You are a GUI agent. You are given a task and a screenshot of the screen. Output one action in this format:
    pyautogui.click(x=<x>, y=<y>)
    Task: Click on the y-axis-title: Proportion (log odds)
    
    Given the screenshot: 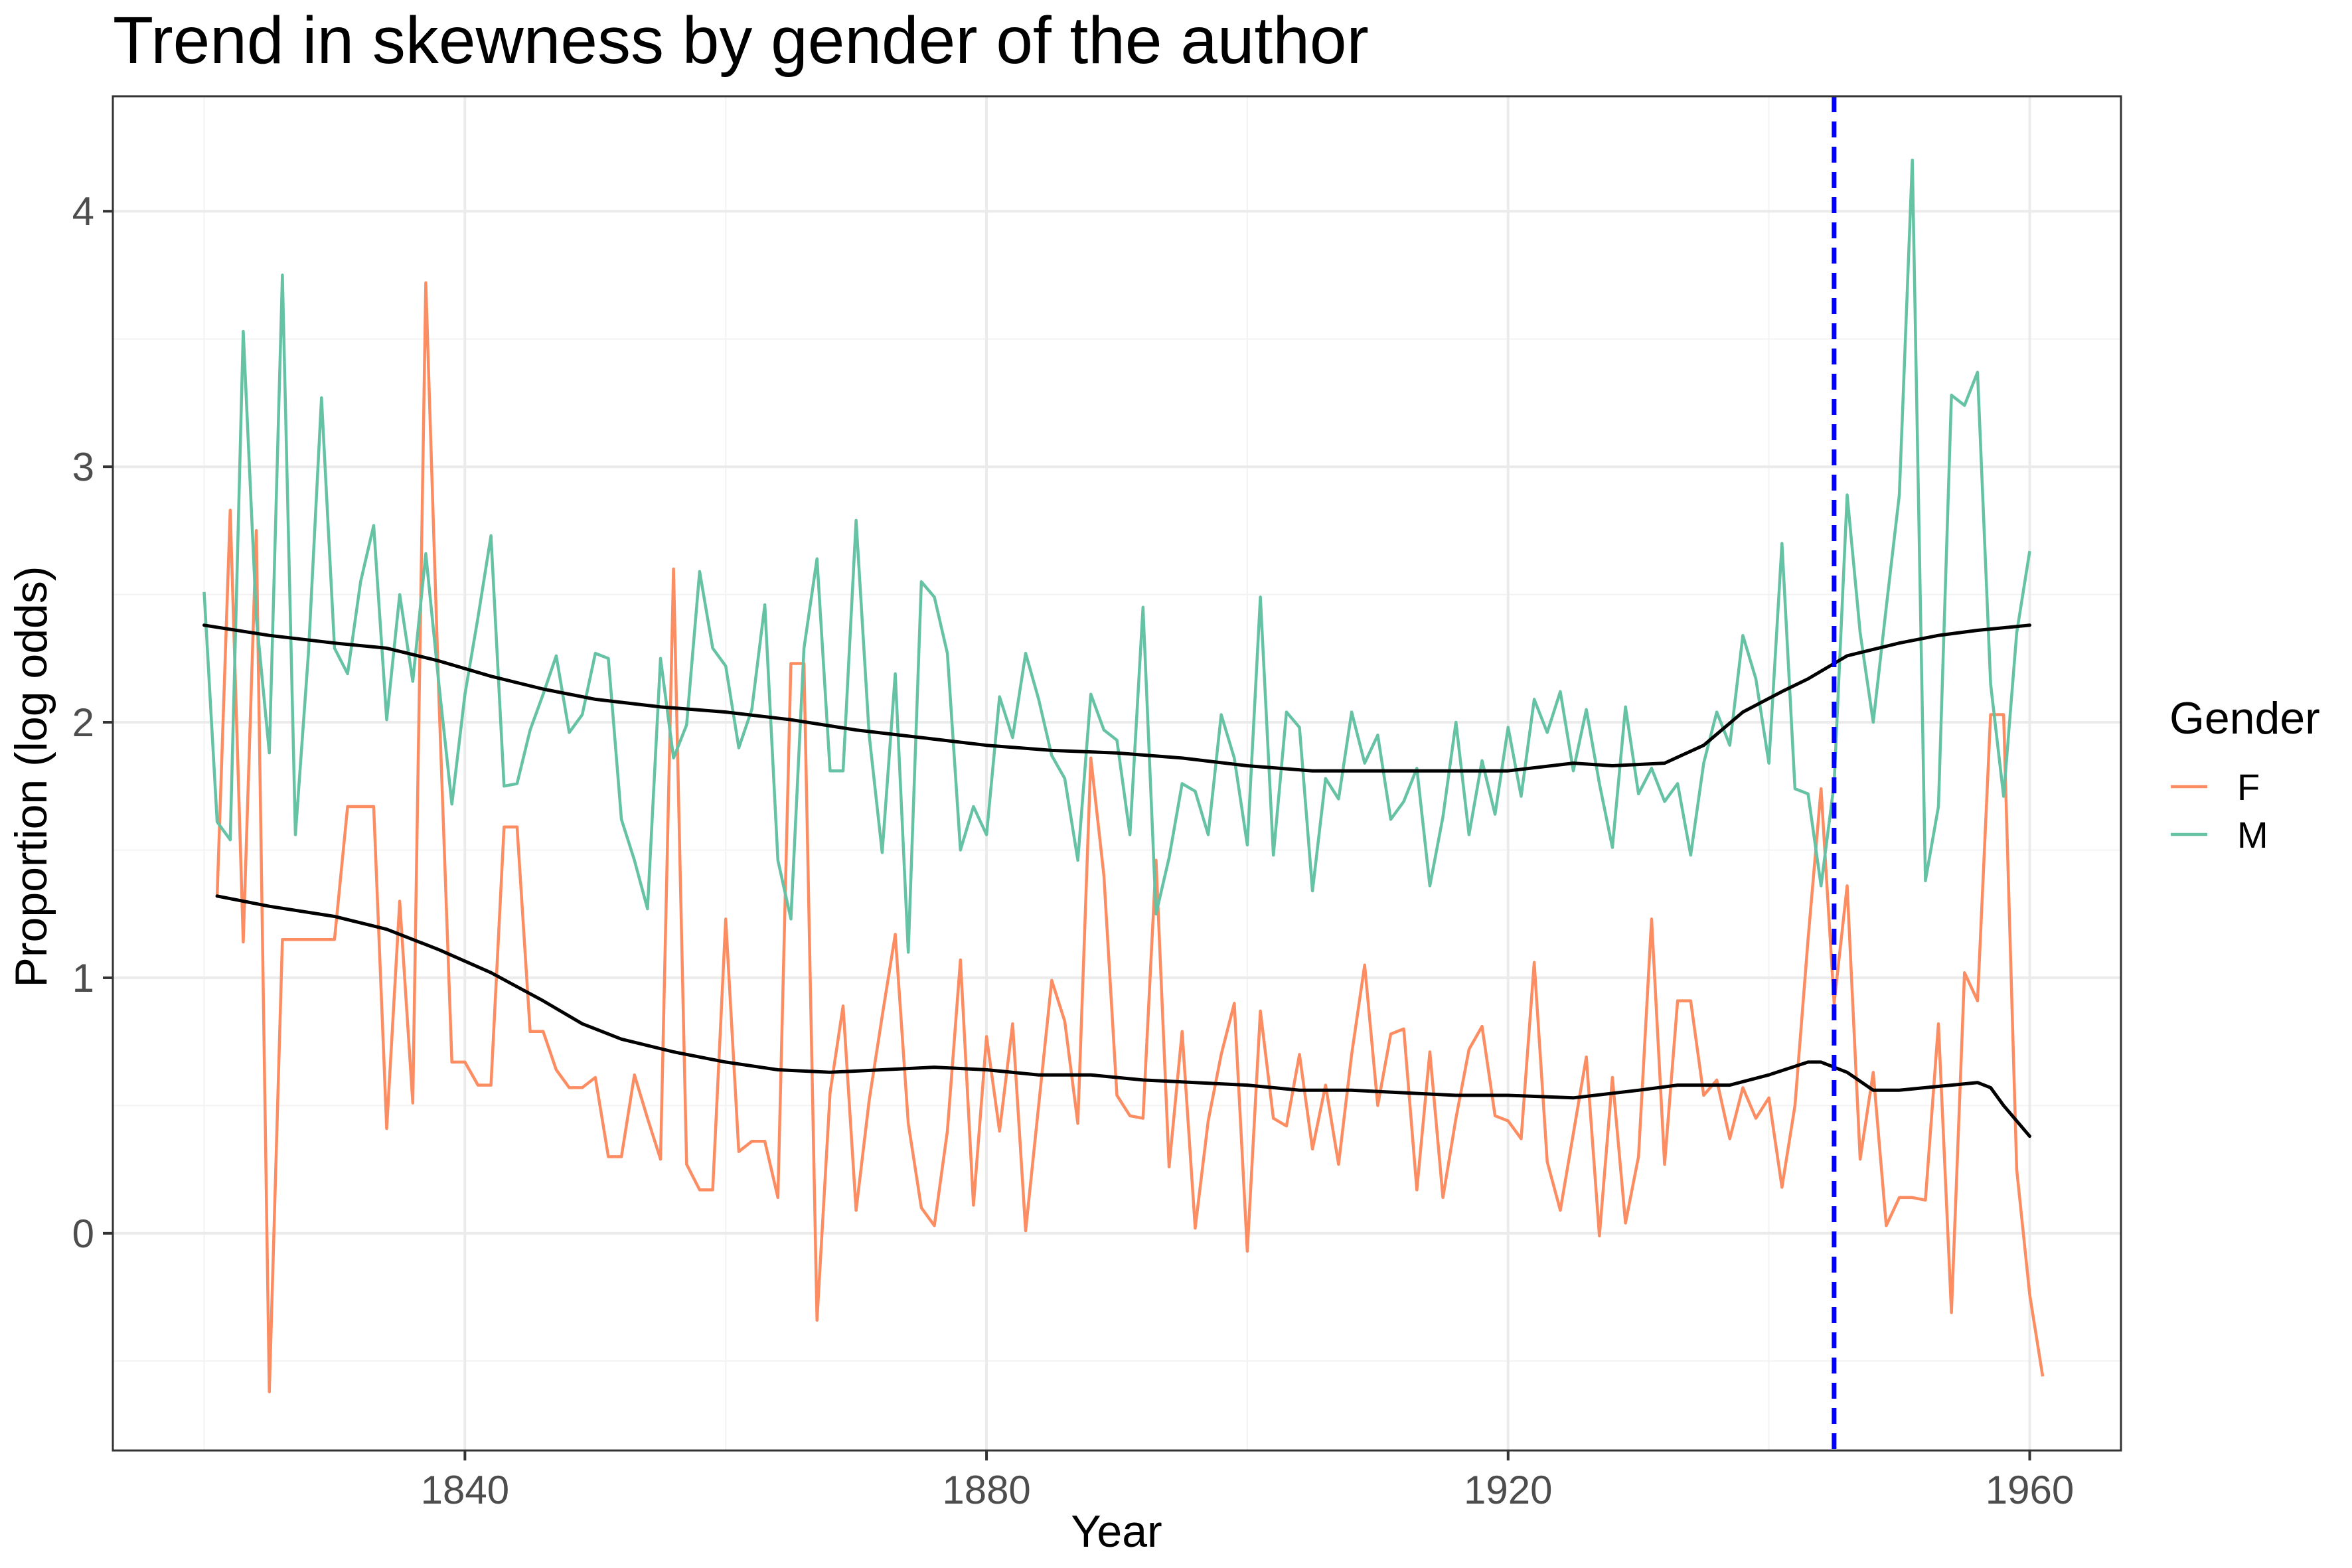 What is the action you would take?
    pyautogui.click(x=31, y=777)
    